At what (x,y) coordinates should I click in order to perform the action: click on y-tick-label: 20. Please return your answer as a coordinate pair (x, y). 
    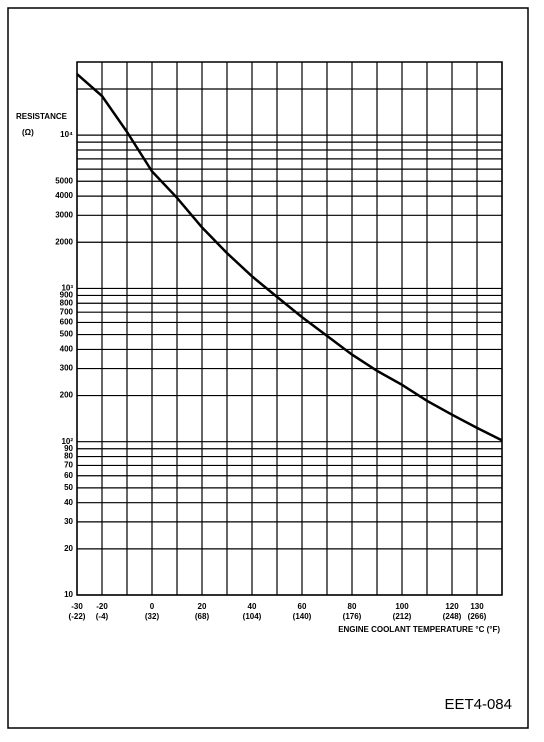
    Looking at the image, I should click on (68, 548).